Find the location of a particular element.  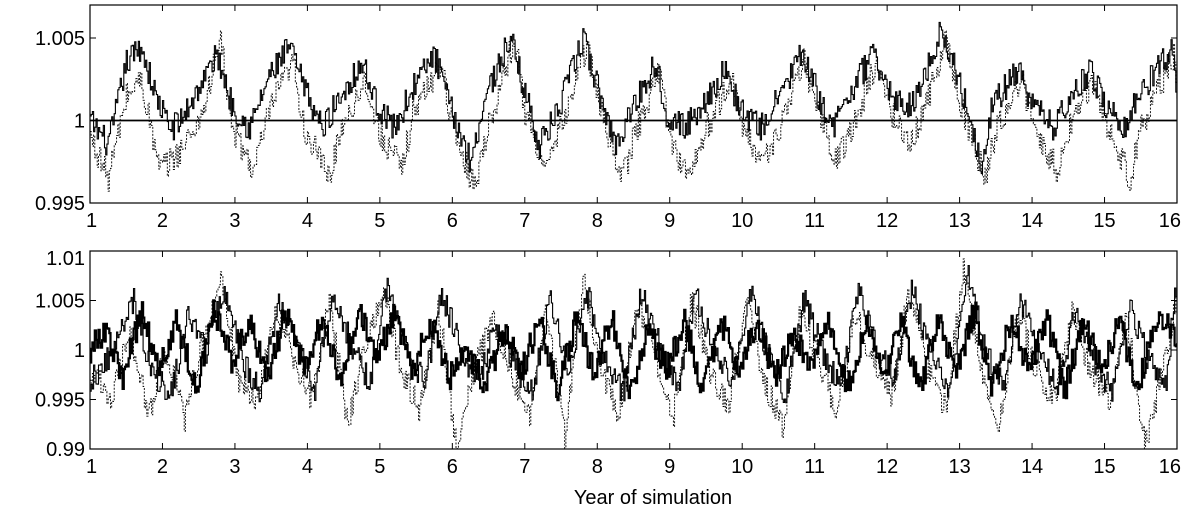

x-axis-title: Year of simulation is located at coordinates (653, 498).